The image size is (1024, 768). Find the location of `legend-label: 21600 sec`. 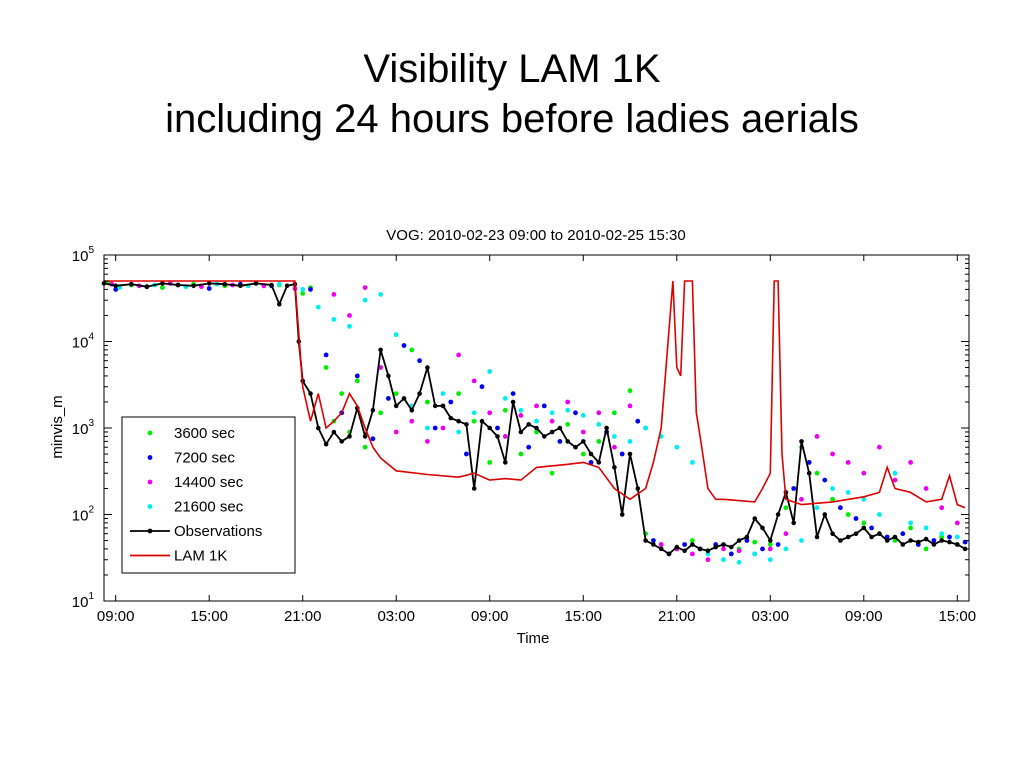

legend-label: 21600 sec is located at coordinates (209, 507).